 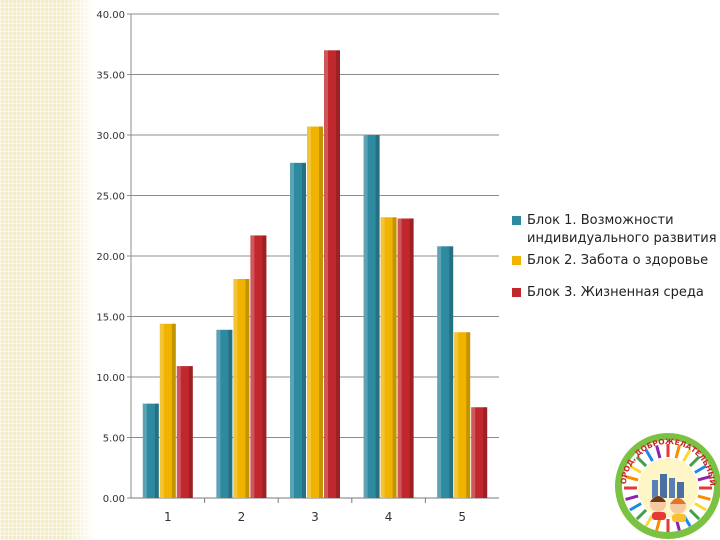 What do you see at coordinates (168, 517) in the screenshot?
I see `x-tick-label: 1` at bounding box center [168, 517].